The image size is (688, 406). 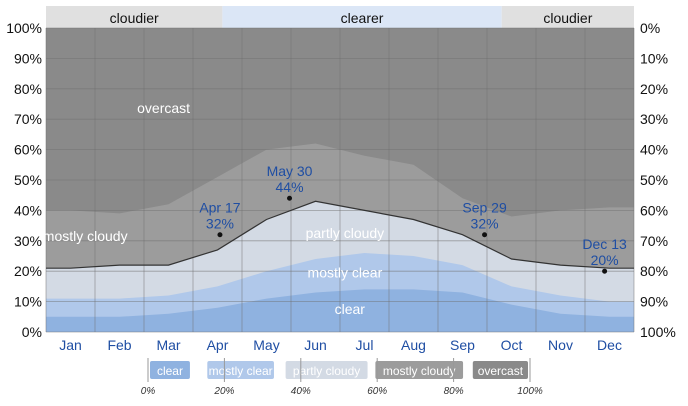 What do you see at coordinates (119, 345) in the screenshot?
I see `month-label: Feb` at bounding box center [119, 345].